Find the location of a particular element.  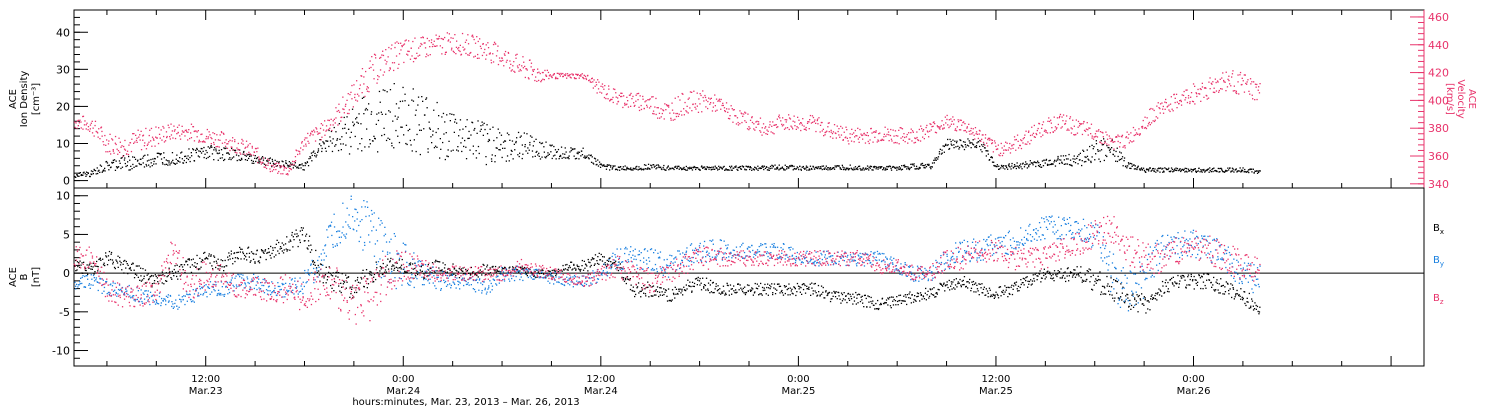

left-tick-label: 0 is located at coordinates (66, 273).